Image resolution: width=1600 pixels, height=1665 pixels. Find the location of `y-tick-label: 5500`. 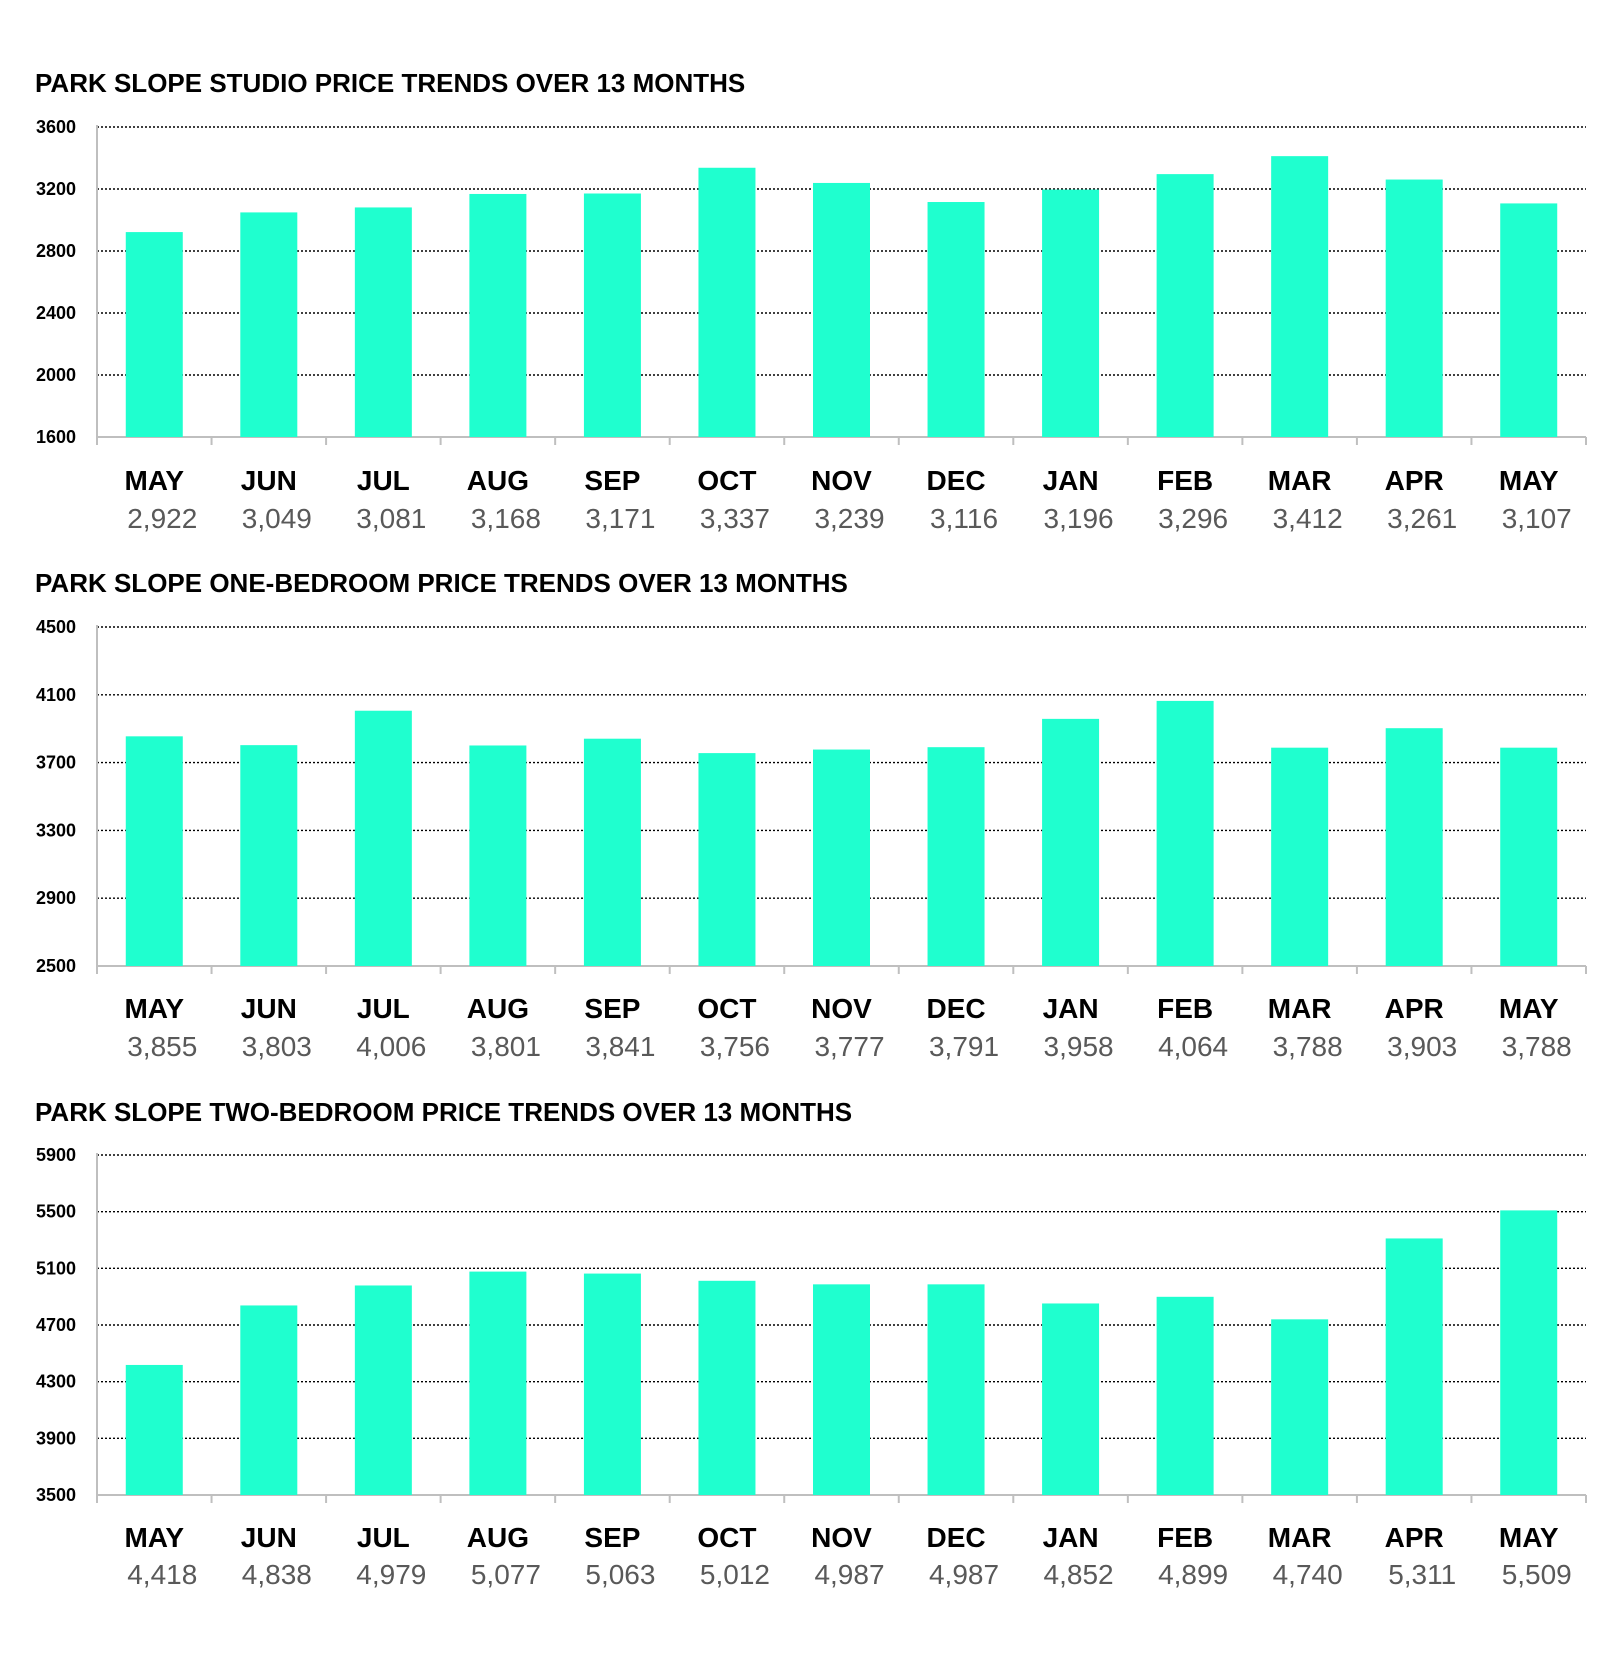

y-tick-label: 5500 is located at coordinates (56, 1212).